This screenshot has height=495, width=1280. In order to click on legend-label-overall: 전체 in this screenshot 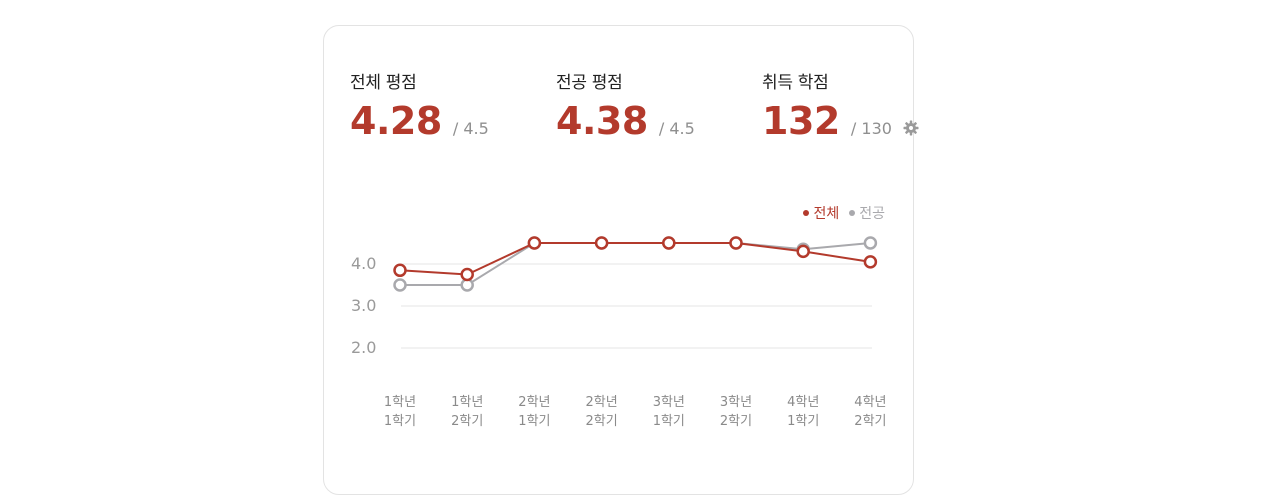, I will do `click(826, 214)`.